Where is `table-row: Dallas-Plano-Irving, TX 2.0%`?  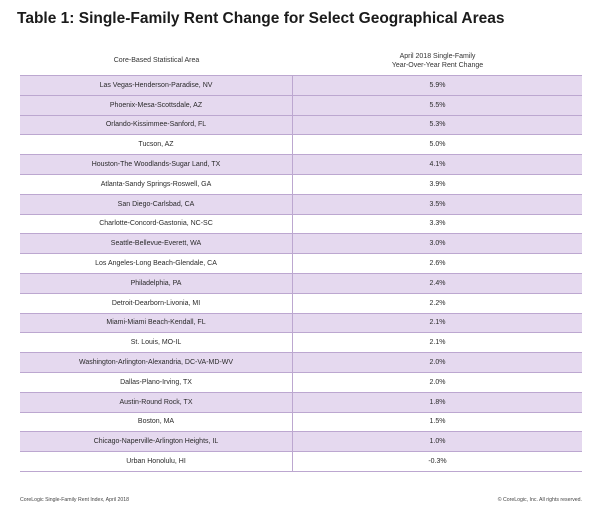 table-row: Dallas-Plano-Irving, TX 2.0% is located at coordinates (301, 381).